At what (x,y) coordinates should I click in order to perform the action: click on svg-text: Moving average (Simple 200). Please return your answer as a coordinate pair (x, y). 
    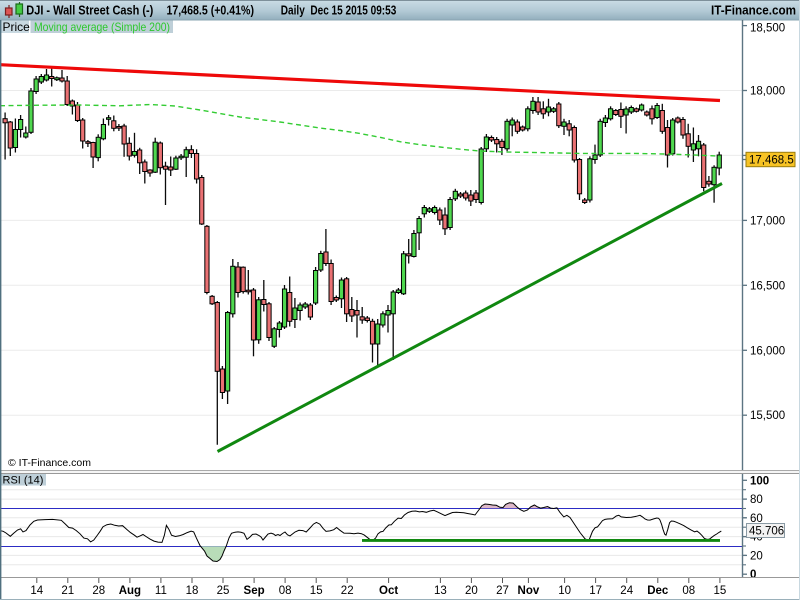
    Looking at the image, I should click on (102, 27).